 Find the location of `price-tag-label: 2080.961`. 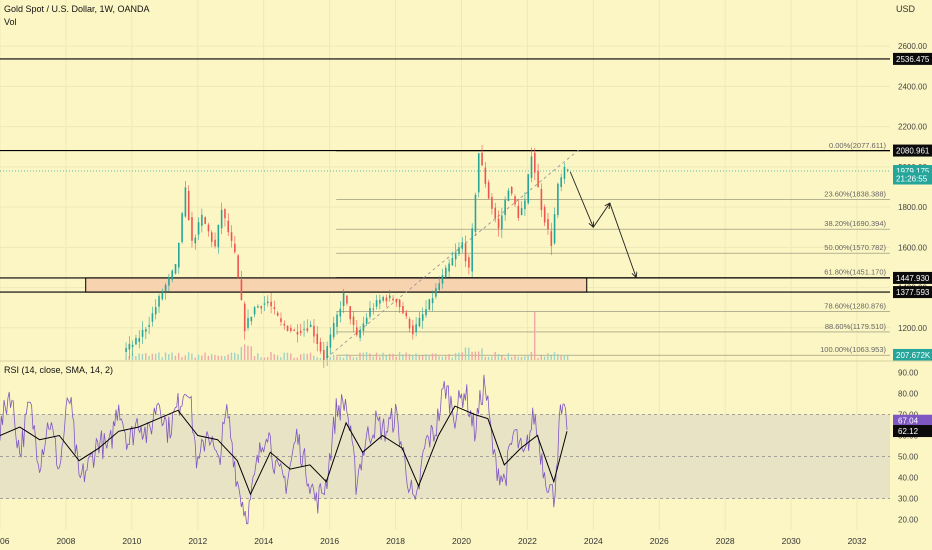

price-tag-label: 2080.961 is located at coordinates (913, 151).